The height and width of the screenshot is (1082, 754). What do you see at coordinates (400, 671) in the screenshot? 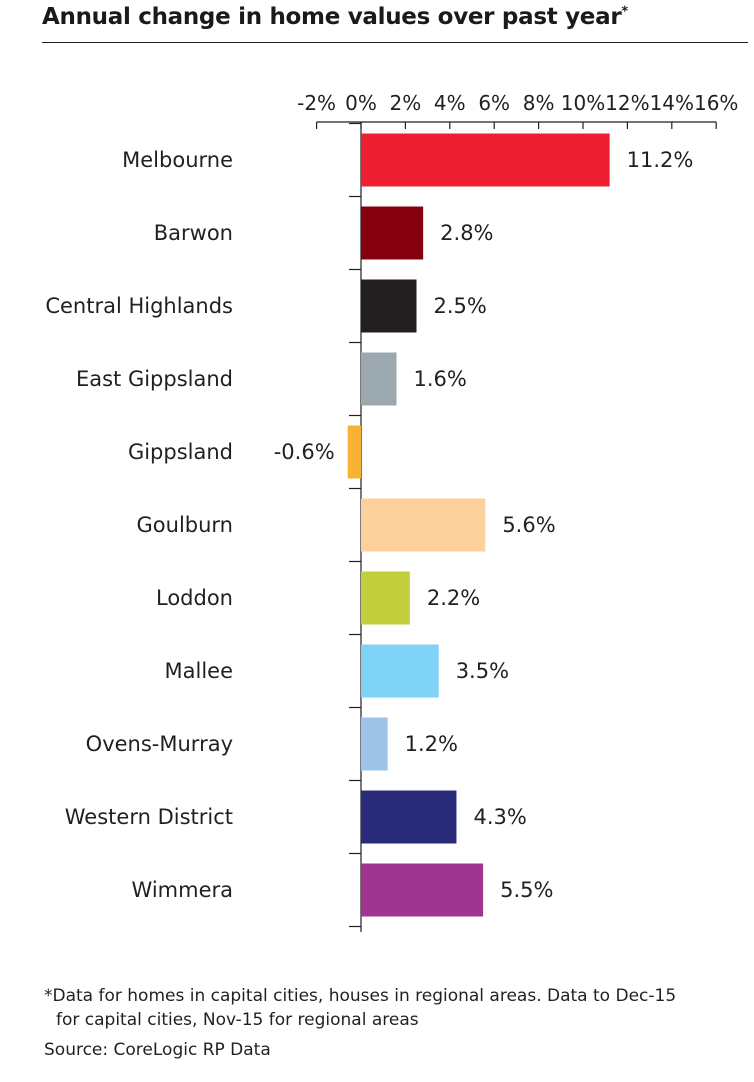
I see `bar-mallee` at bounding box center [400, 671].